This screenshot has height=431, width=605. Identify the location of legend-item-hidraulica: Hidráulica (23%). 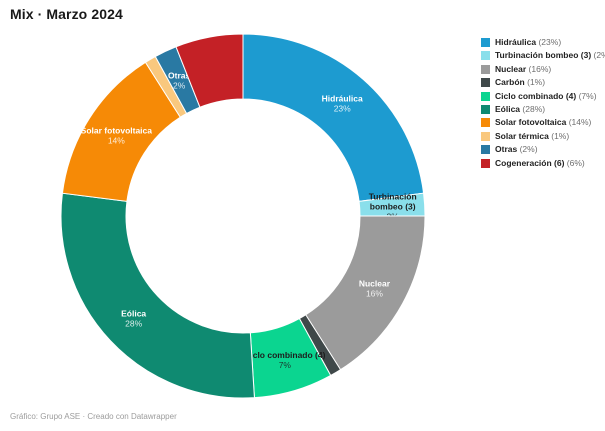
(543, 42).